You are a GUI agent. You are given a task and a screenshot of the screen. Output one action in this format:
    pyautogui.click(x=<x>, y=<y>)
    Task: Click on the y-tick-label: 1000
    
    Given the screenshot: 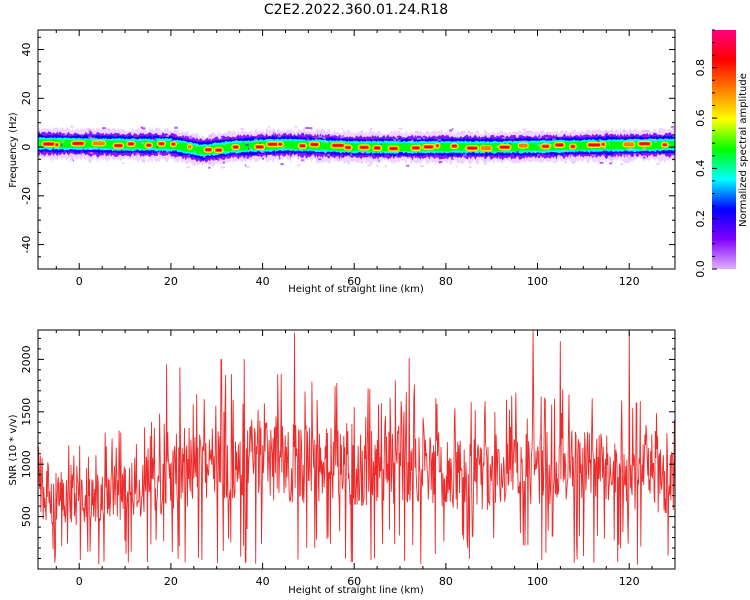 What is the action you would take?
    pyautogui.click(x=26, y=464)
    